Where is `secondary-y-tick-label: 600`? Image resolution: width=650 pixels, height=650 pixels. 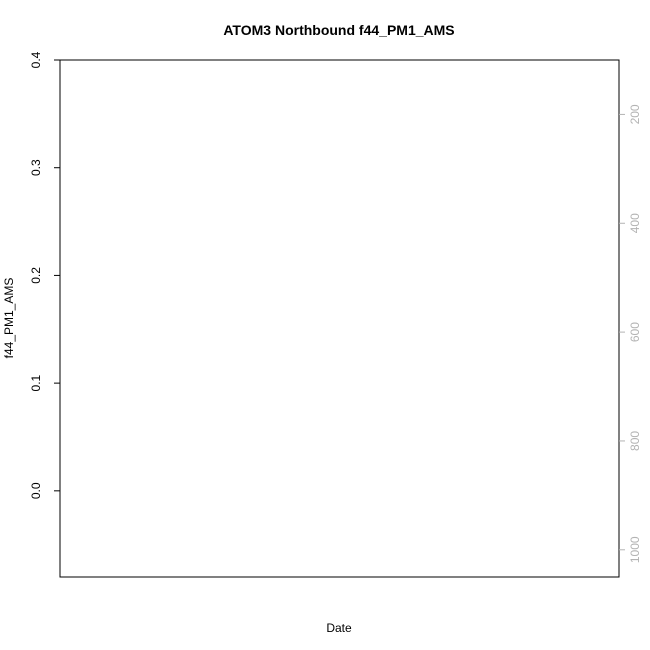
secondary-y-tick-label: 600 is located at coordinates (635, 332).